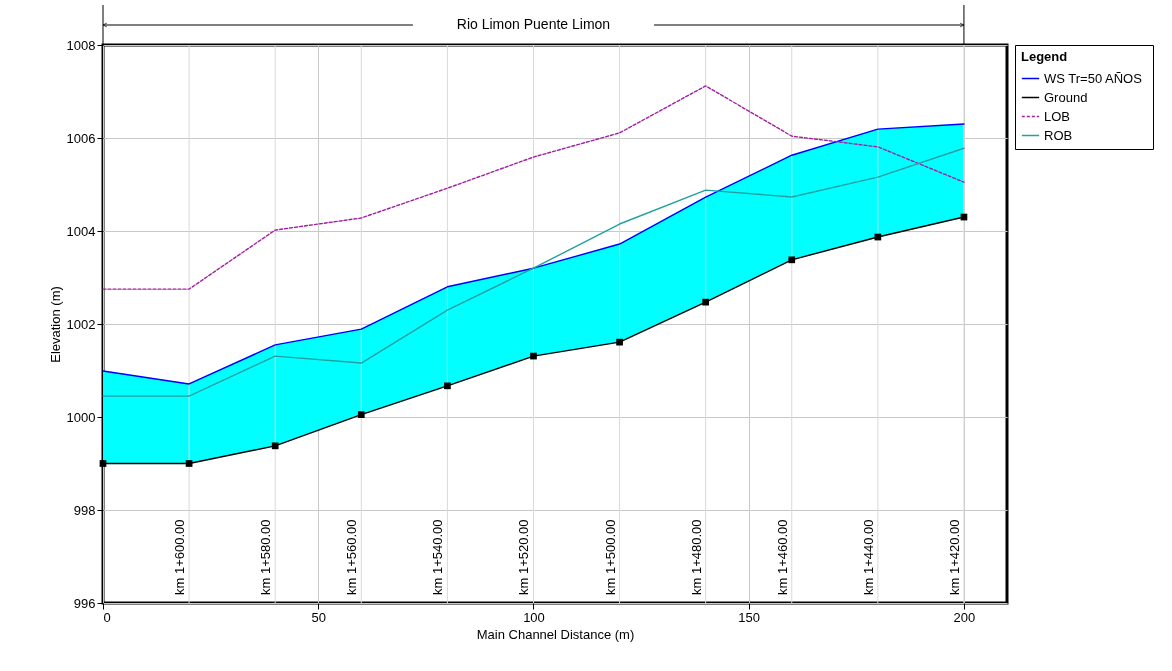 The height and width of the screenshot is (671, 1172). Describe the element at coordinates (1066, 97) in the screenshot. I see `legend-label: Ground` at that location.